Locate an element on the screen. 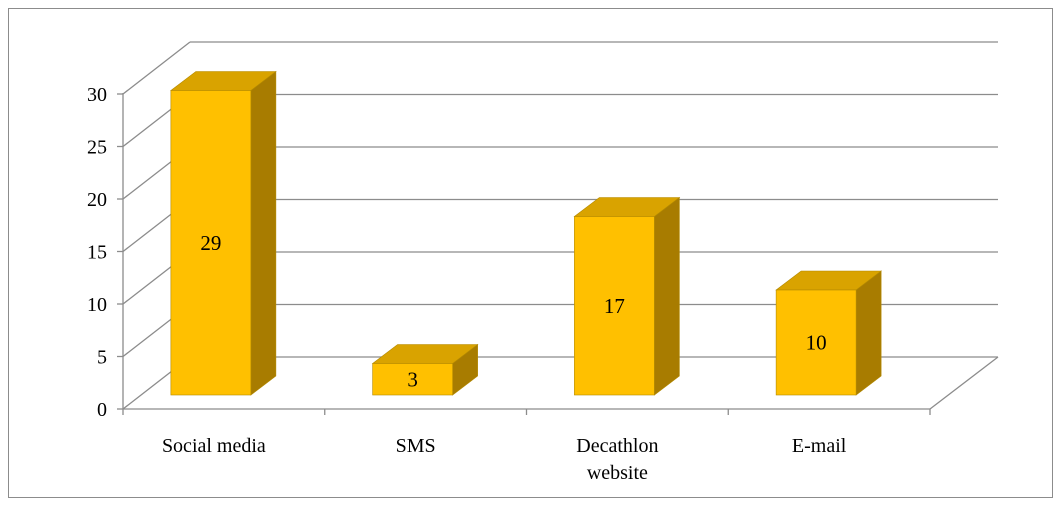 The width and height of the screenshot is (1062, 506). y-tick-label: 15 is located at coordinates (97, 253).